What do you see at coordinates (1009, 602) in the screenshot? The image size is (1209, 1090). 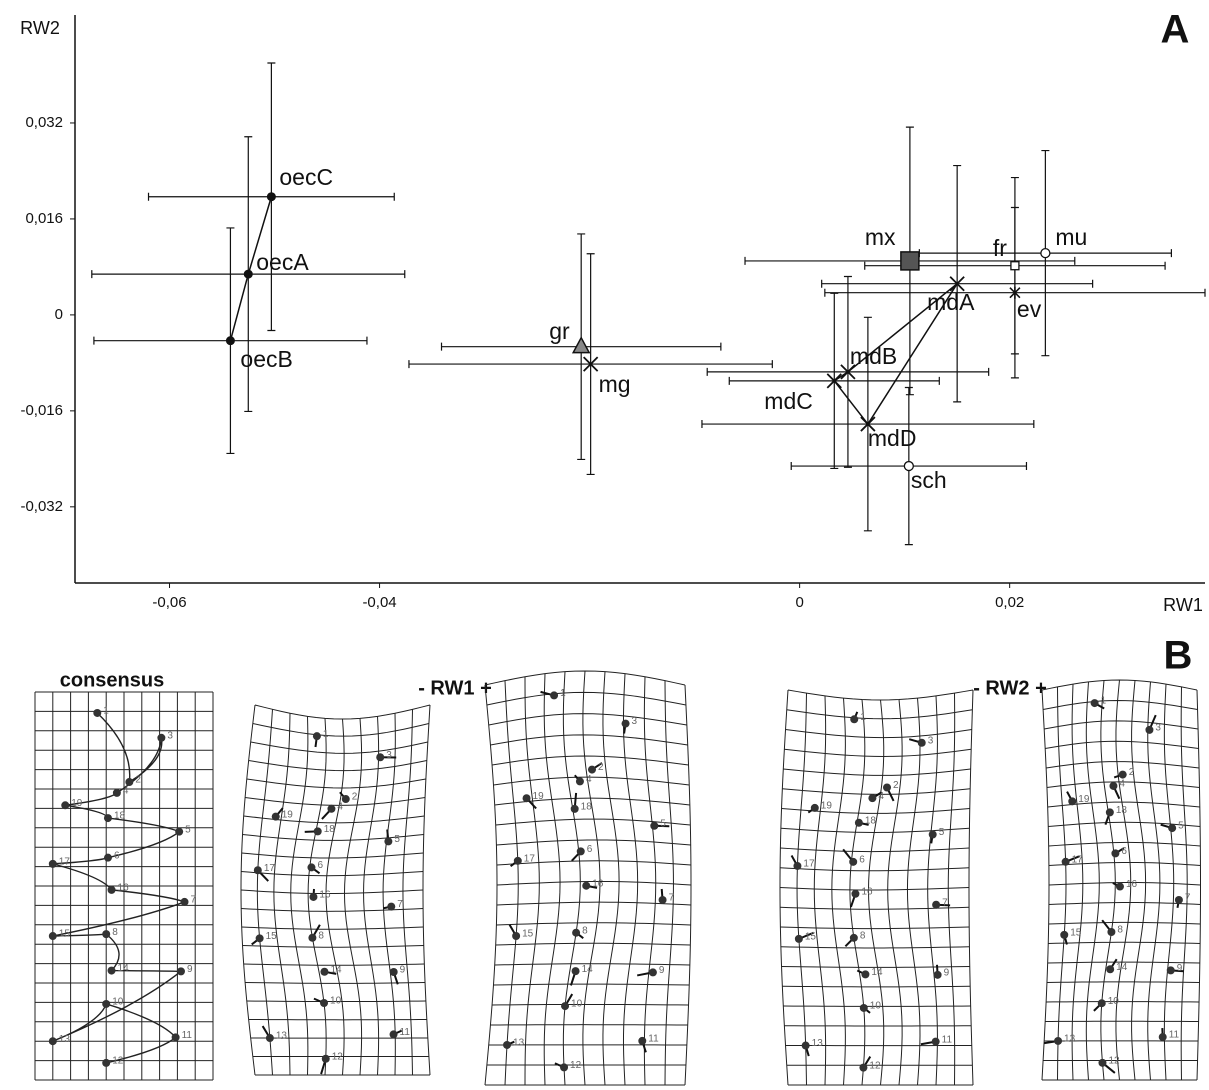 I see `x-tick-label: 0,02` at bounding box center [1009, 602].